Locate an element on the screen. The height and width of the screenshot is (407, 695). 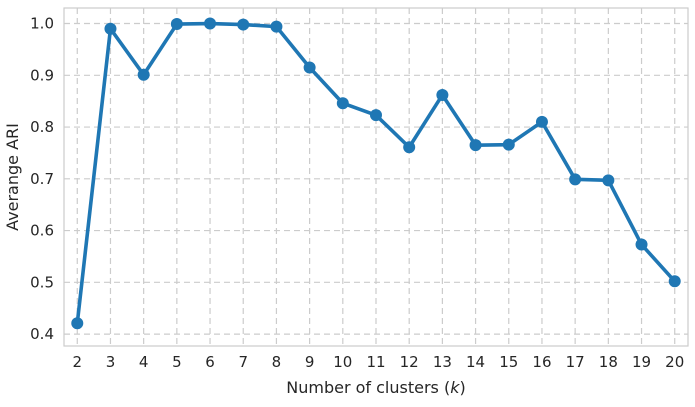
y-tick-label: 0.7 is located at coordinates (42, 179).